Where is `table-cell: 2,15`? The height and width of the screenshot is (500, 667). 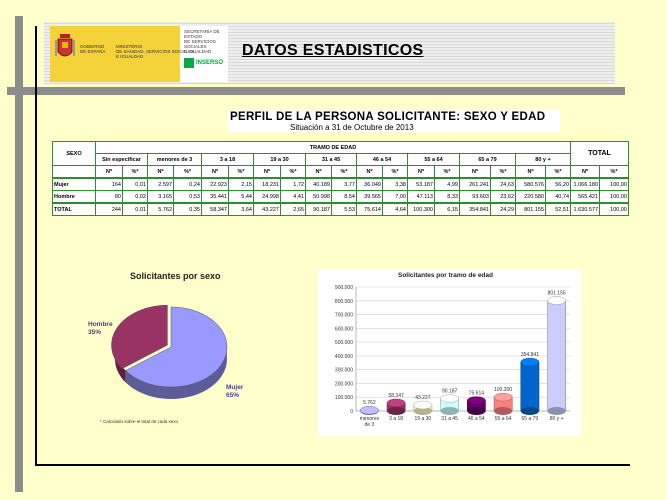
table-cell: 2,15 is located at coordinates (241, 184).